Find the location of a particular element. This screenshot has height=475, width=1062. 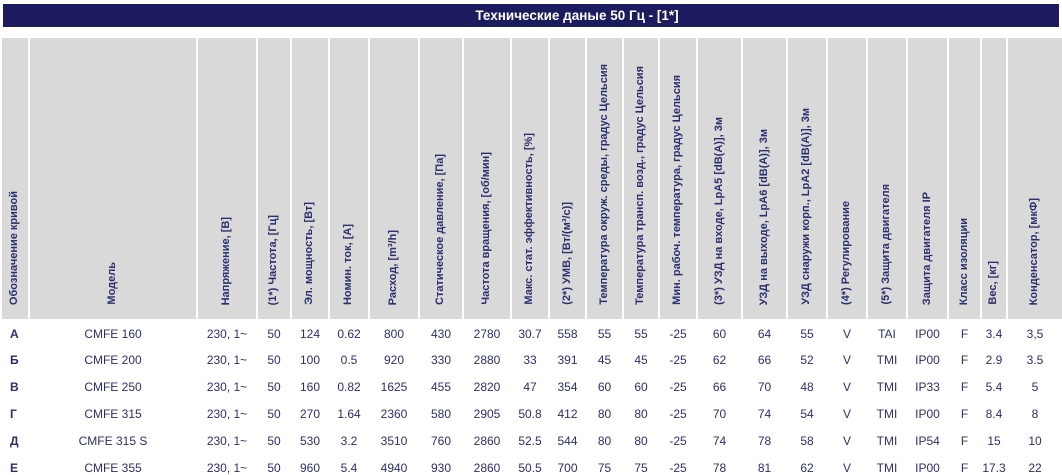

column-header-label: Температура окруж. среды, градус Цельсия is located at coordinates (603, 184).